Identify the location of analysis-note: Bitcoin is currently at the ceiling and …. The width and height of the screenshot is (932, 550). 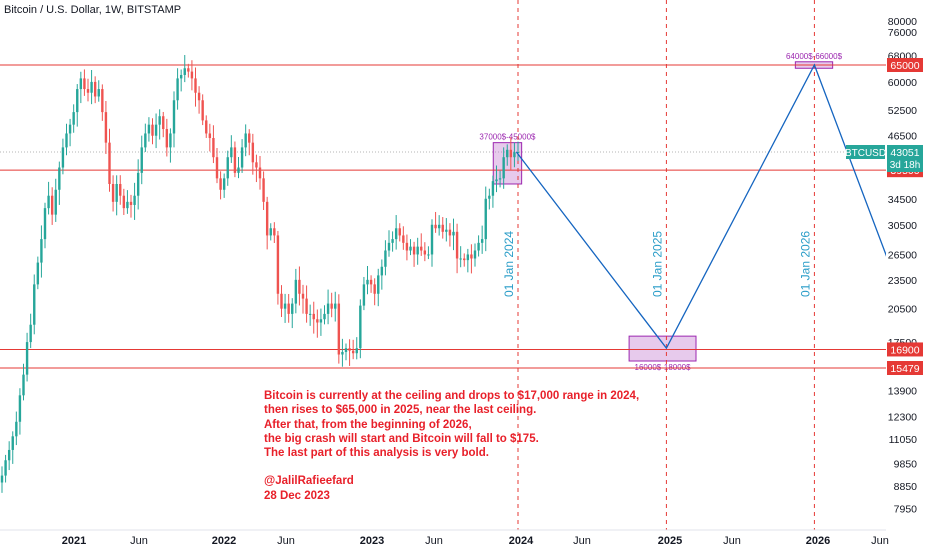
(474, 446).